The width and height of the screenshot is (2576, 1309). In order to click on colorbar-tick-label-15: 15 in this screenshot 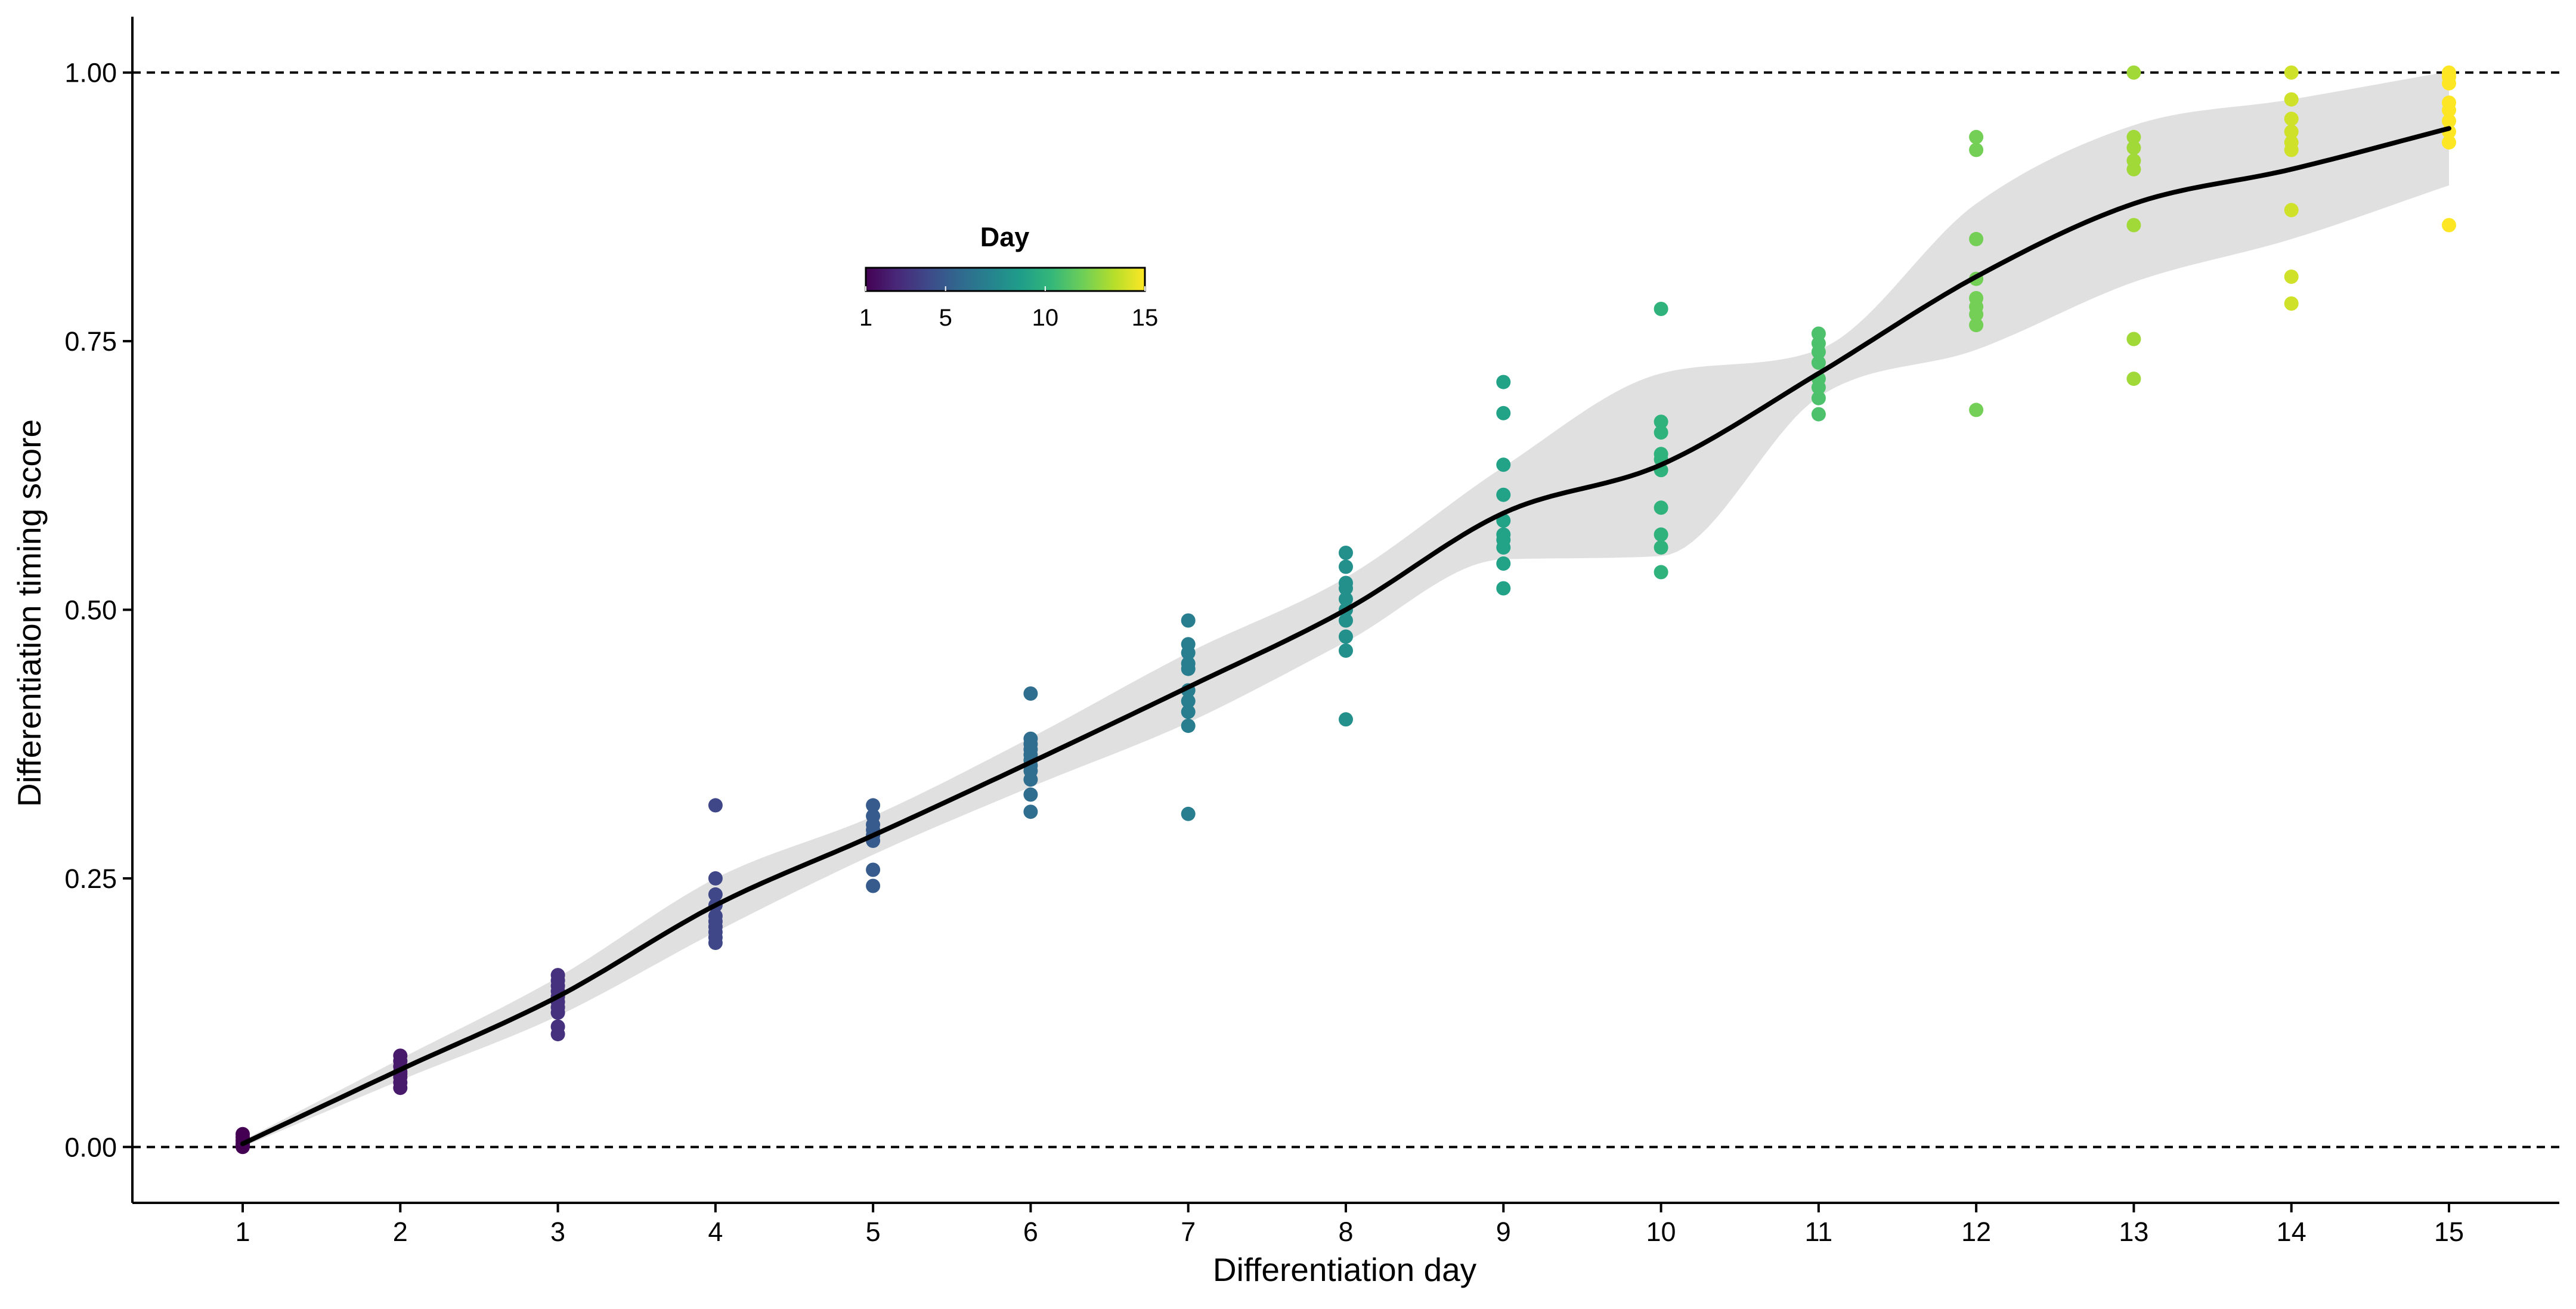, I will do `click(1145, 318)`.